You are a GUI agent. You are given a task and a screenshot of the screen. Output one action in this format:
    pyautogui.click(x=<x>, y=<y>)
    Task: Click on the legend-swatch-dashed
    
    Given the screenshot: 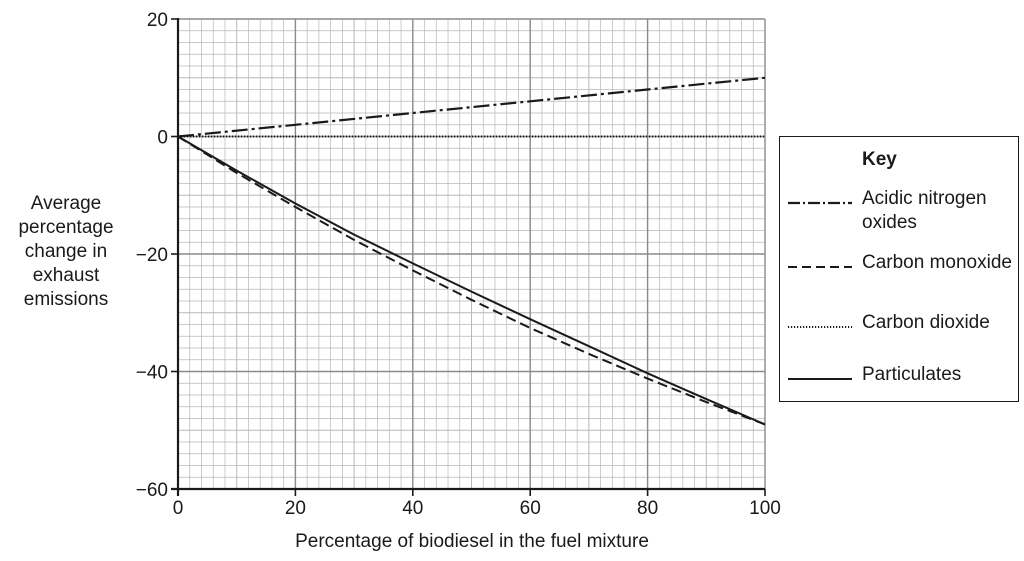 What is the action you would take?
    pyautogui.click(x=820, y=267)
    